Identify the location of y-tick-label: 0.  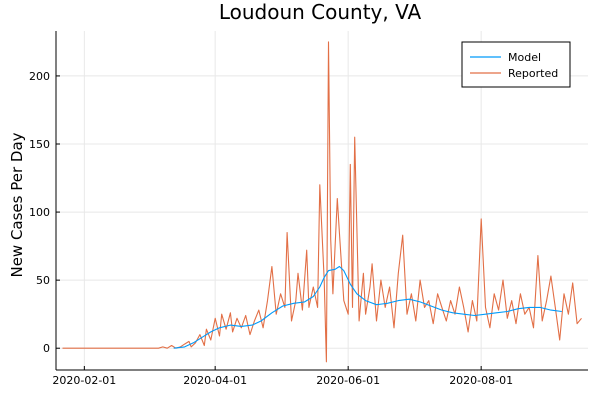
(46, 348).